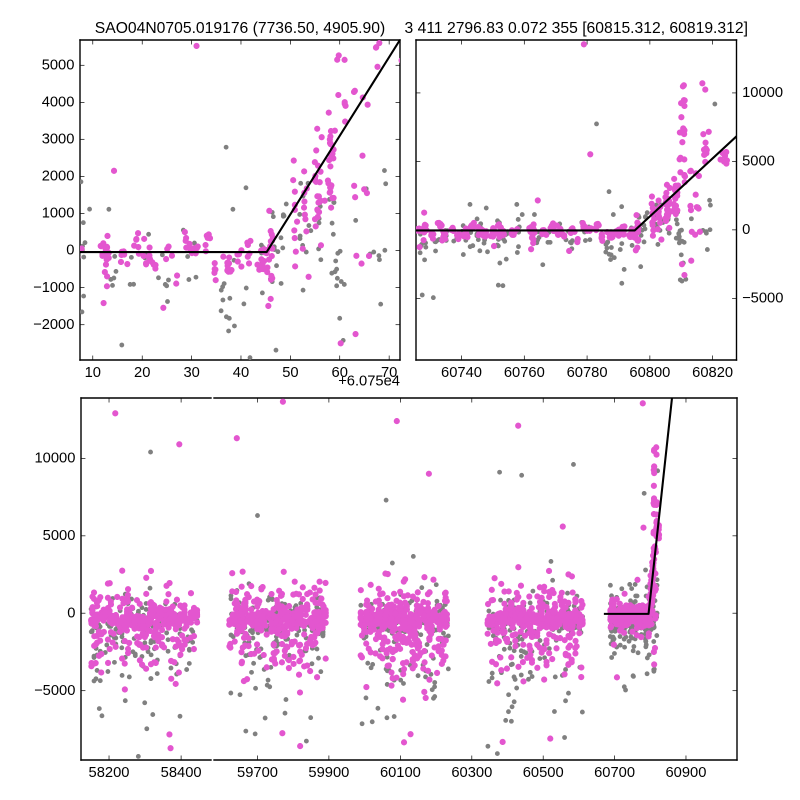 The width and height of the screenshot is (800, 800). What do you see at coordinates (649, 373) in the screenshot?
I see `svg-text: 60800` at bounding box center [649, 373].